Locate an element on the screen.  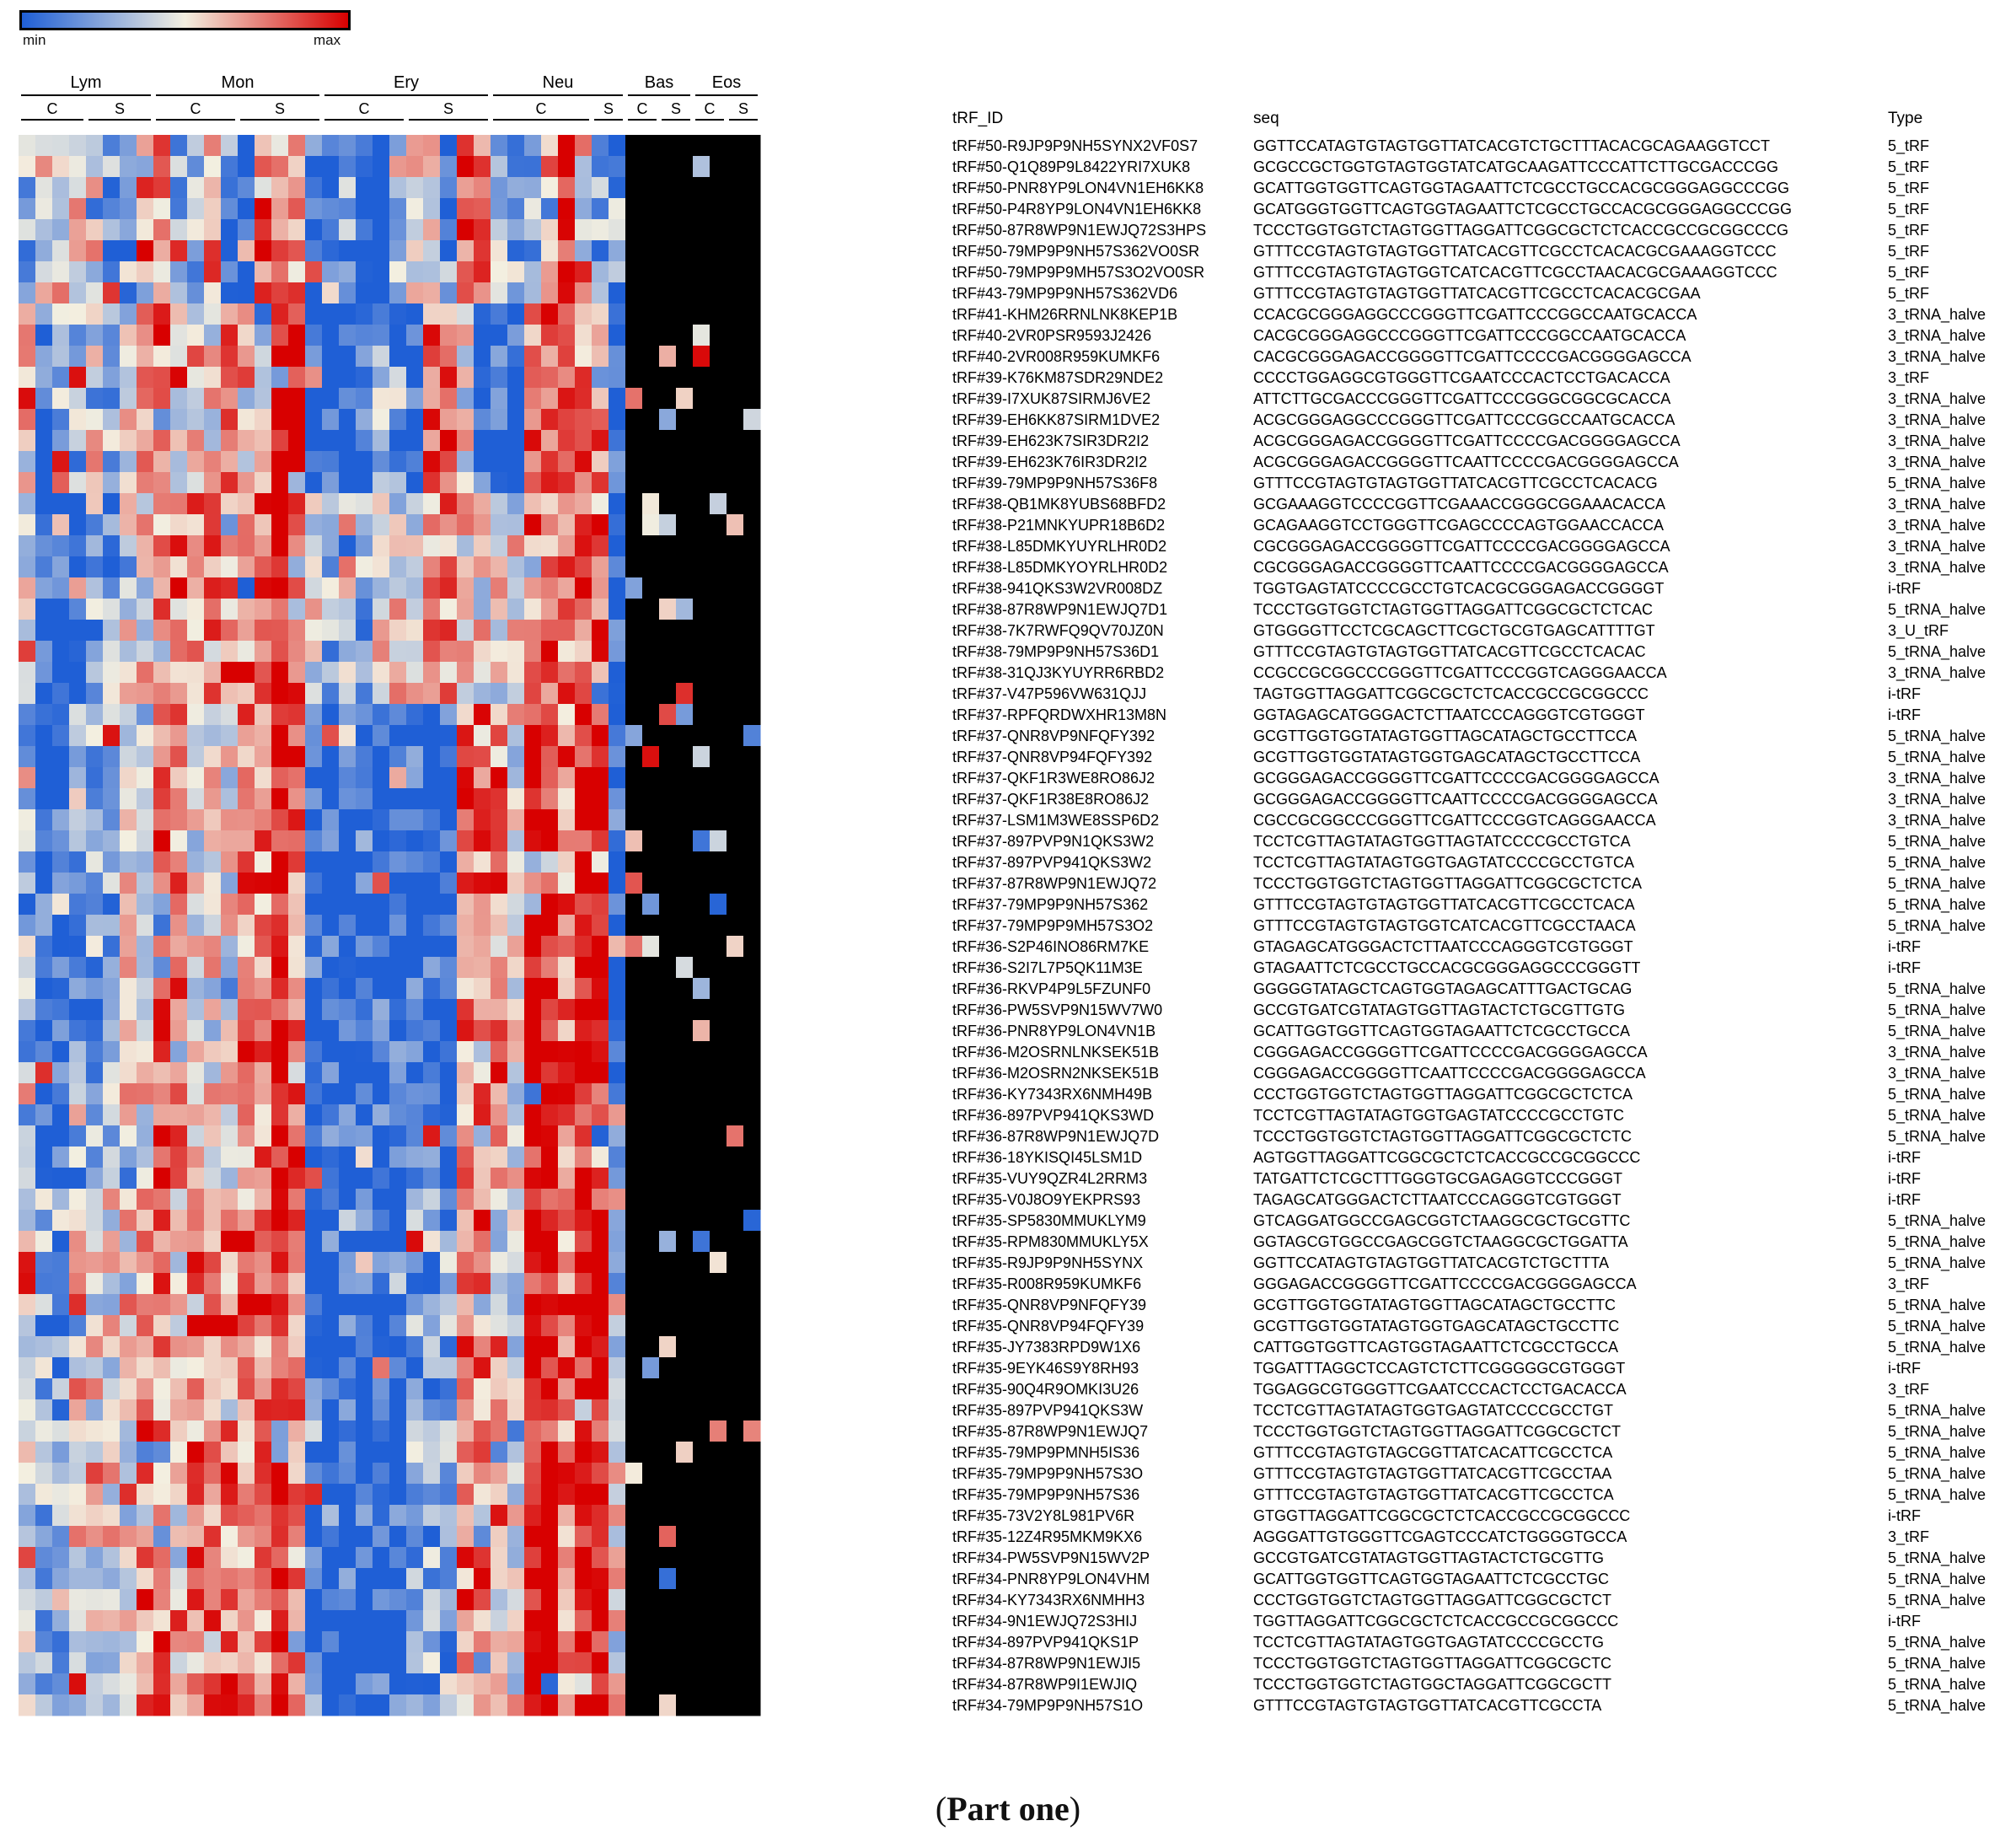
row-sequence: CGCGGGAGACCGGGGTTCAATTCCCCGACGGGGAGCCA is located at coordinates (1461, 568).